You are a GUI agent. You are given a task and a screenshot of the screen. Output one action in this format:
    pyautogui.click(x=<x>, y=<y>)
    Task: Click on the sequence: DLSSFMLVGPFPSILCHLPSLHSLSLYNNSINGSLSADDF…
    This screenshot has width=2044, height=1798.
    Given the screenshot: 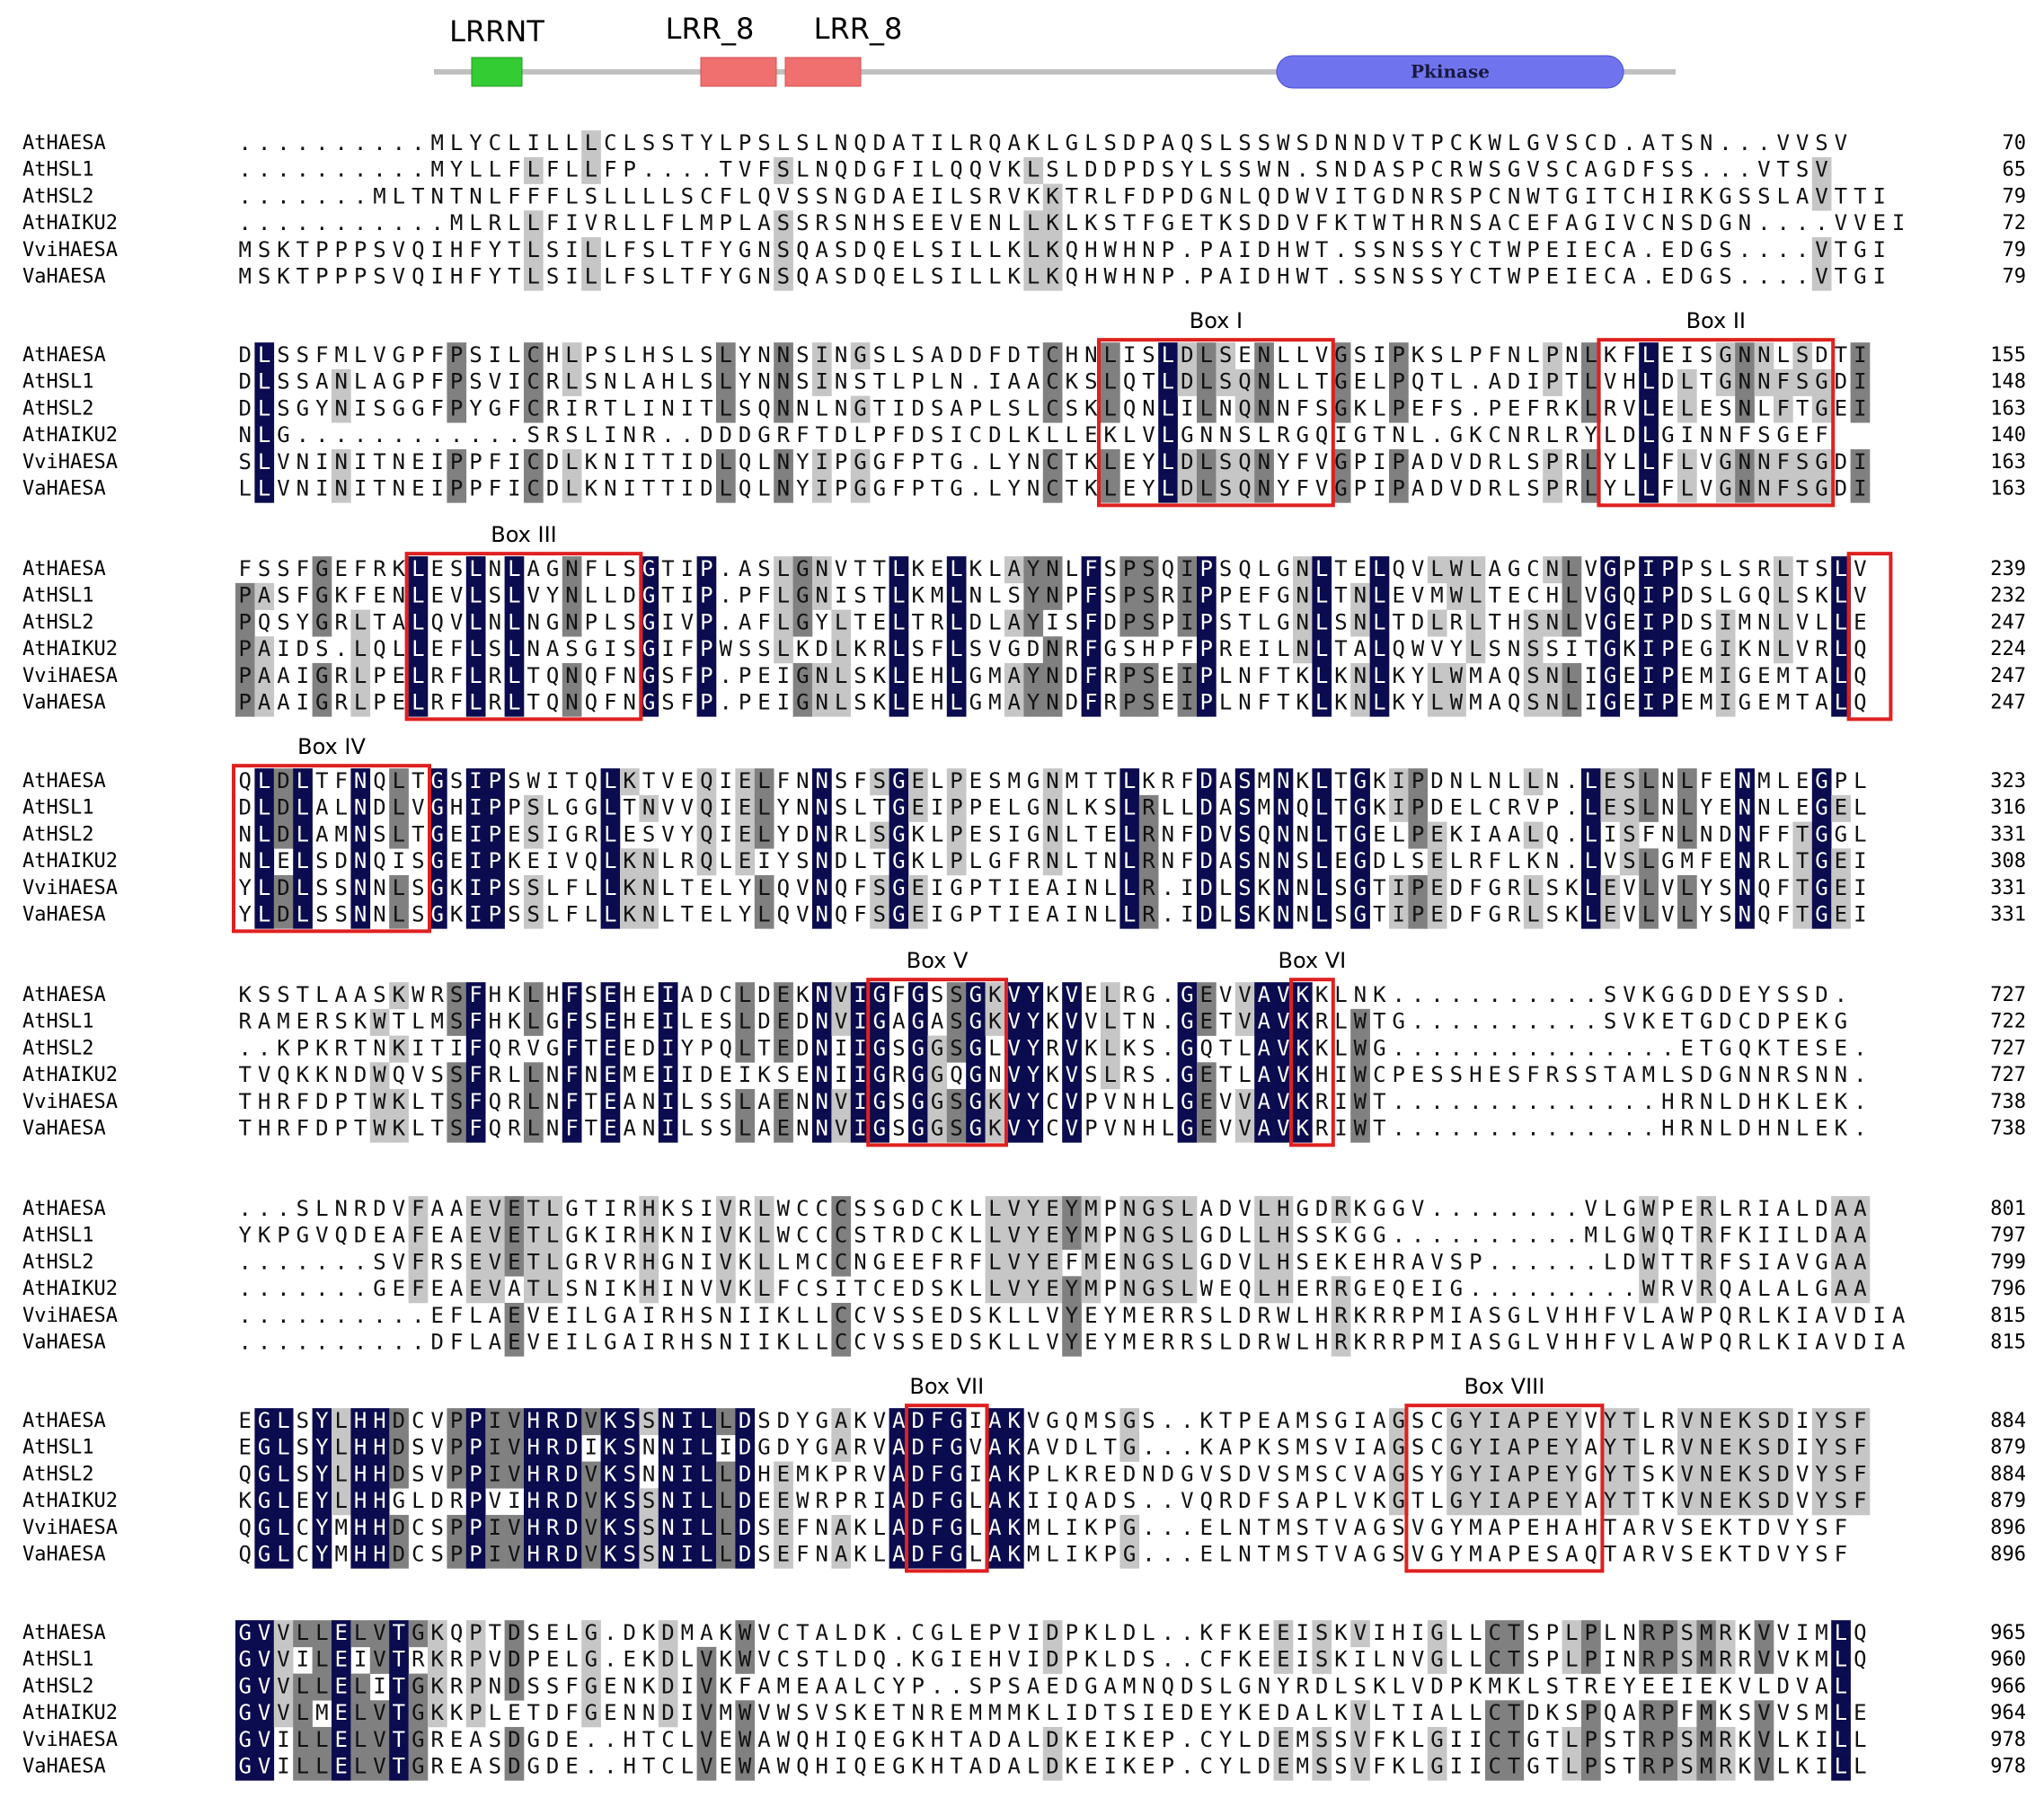 What is the action you would take?
    pyautogui.click(x=1052, y=355)
    